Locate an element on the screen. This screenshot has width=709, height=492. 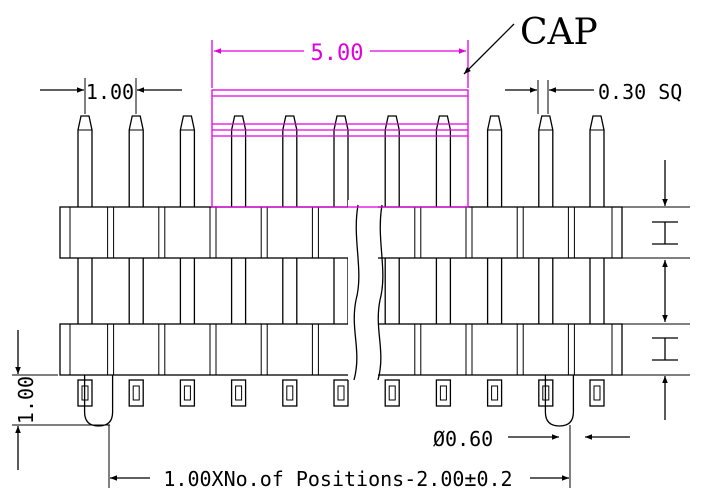
cap-width-dimension: 5.00 is located at coordinates (340, 64).